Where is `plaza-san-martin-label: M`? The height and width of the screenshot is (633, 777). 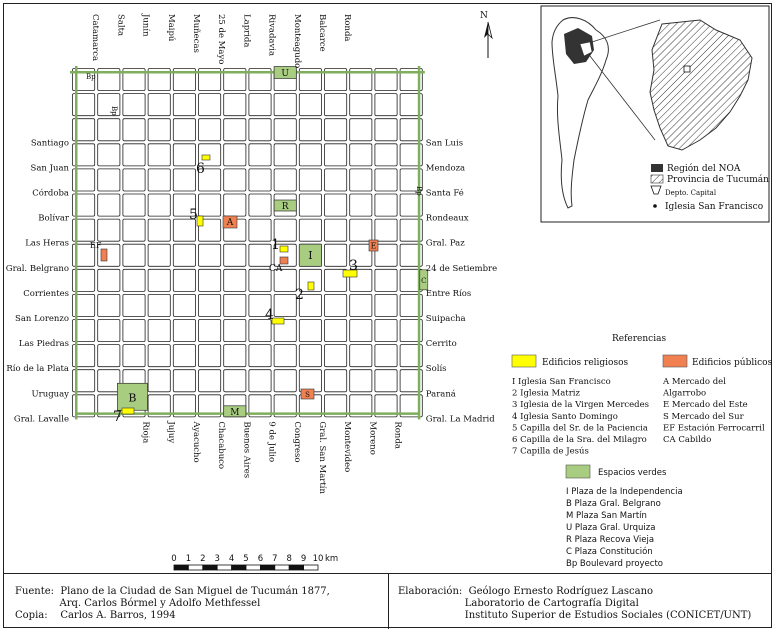 plaza-san-martin-label: M is located at coordinates (234, 413).